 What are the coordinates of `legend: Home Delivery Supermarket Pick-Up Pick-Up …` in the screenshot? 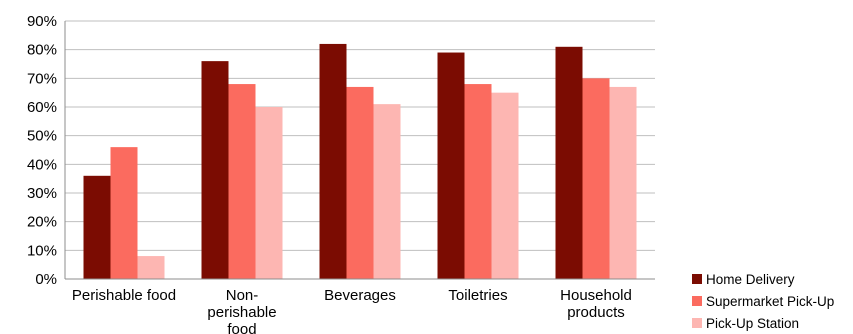 It's located at (763, 301).